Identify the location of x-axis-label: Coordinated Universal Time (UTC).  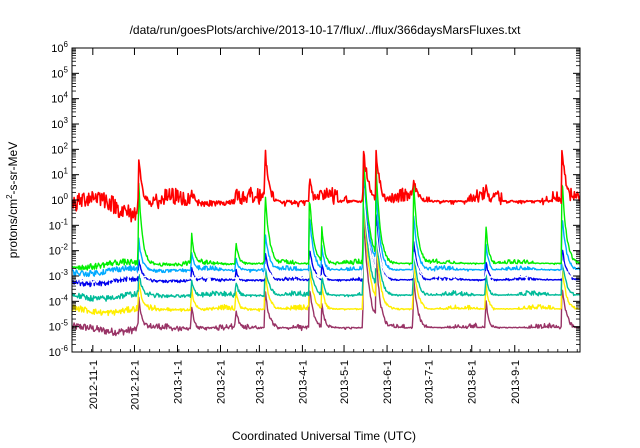
(324, 436).